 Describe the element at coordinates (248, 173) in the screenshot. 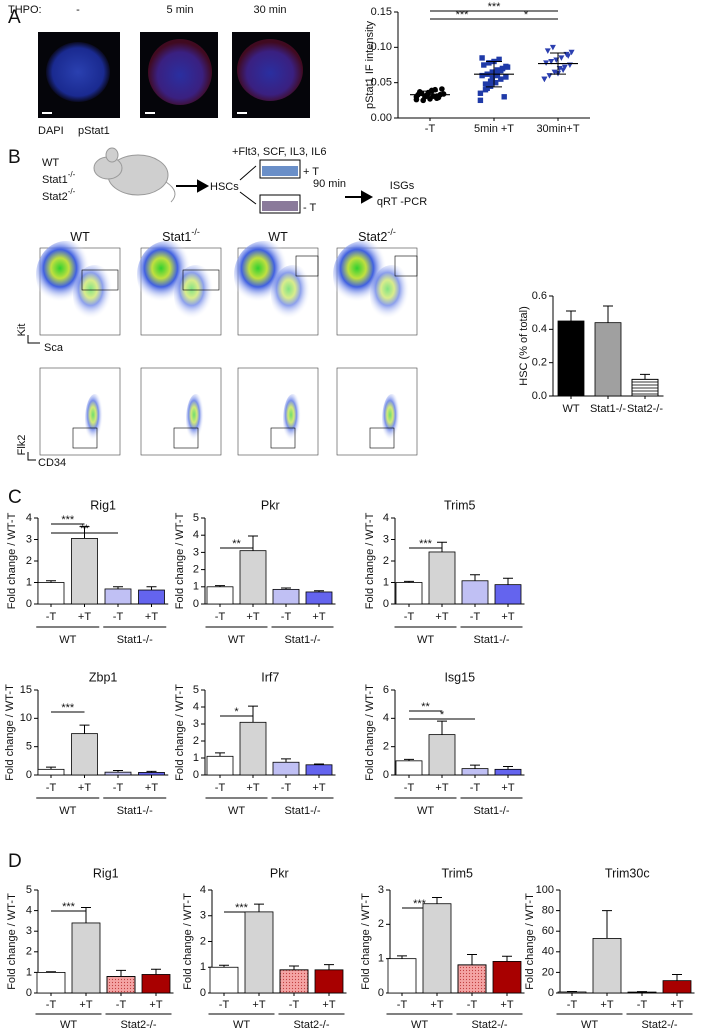

I see `arrow` at that location.